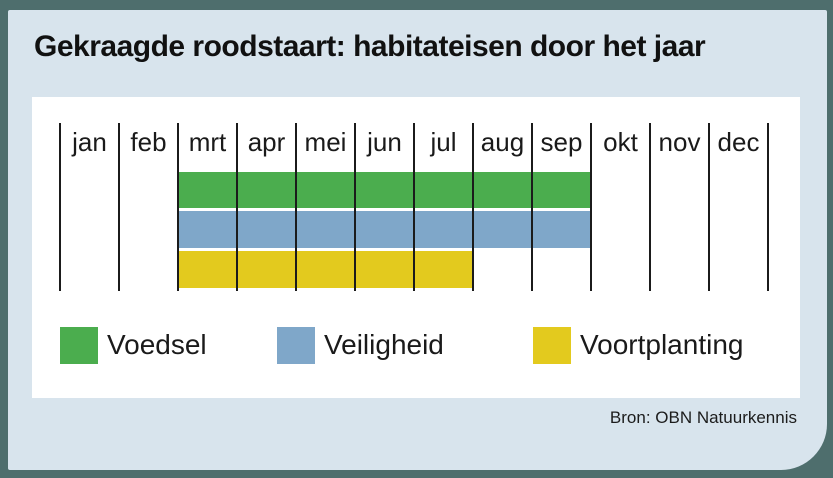  Describe the element at coordinates (552, 345) in the screenshot. I see `legend-swatch-voortplanting` at that location.